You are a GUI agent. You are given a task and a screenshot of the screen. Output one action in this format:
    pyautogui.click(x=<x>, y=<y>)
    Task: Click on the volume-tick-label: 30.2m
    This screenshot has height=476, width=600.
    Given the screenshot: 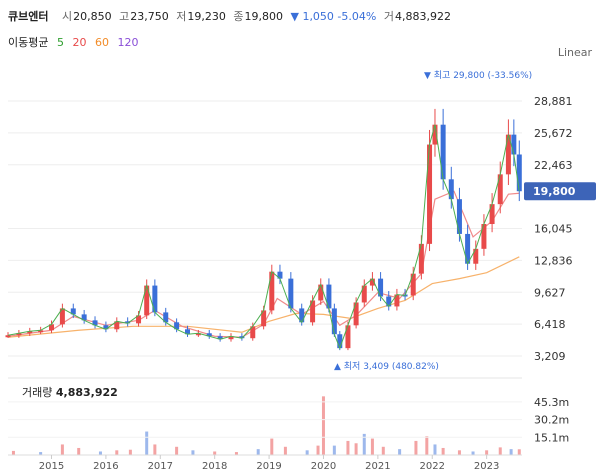 What is the action you would take?
    pyautogui.click(x=551, y=420)
    